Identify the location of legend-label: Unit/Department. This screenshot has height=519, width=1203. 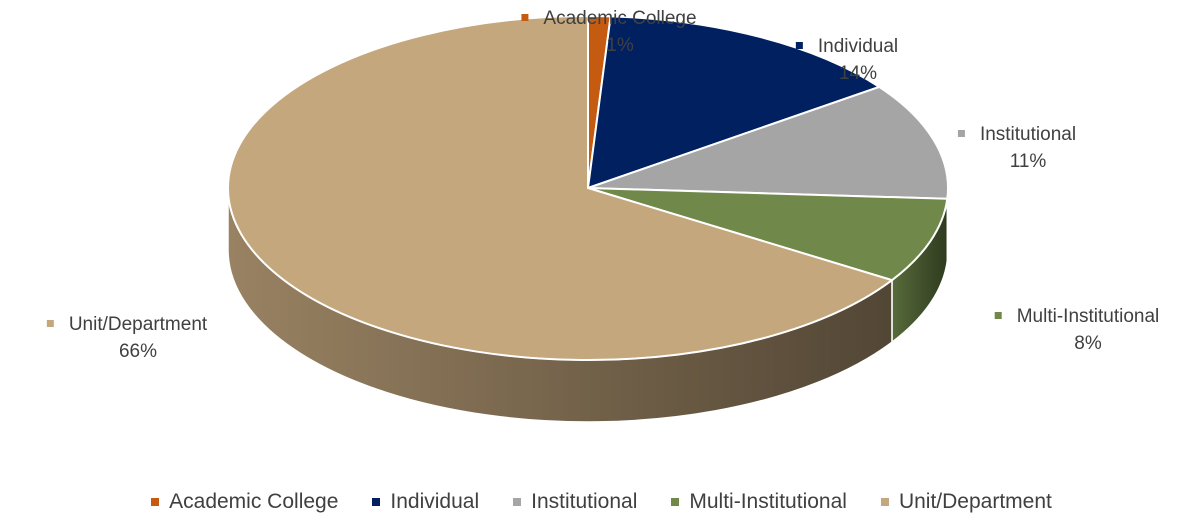
(975, 501).